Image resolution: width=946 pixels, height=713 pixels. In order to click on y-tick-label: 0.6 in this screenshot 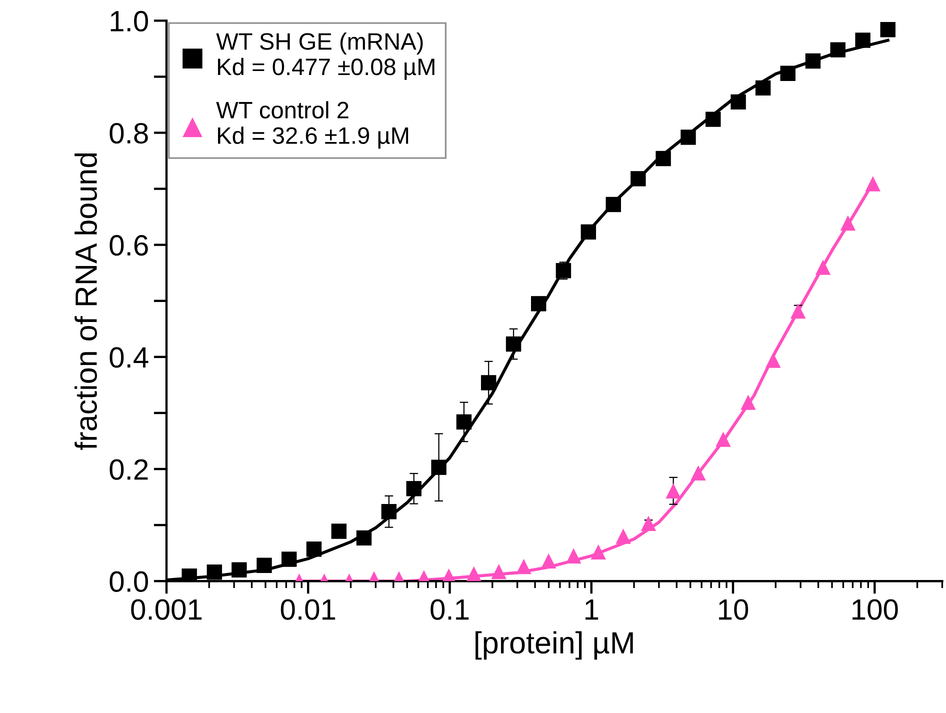, I will do `click(129, 245)`.